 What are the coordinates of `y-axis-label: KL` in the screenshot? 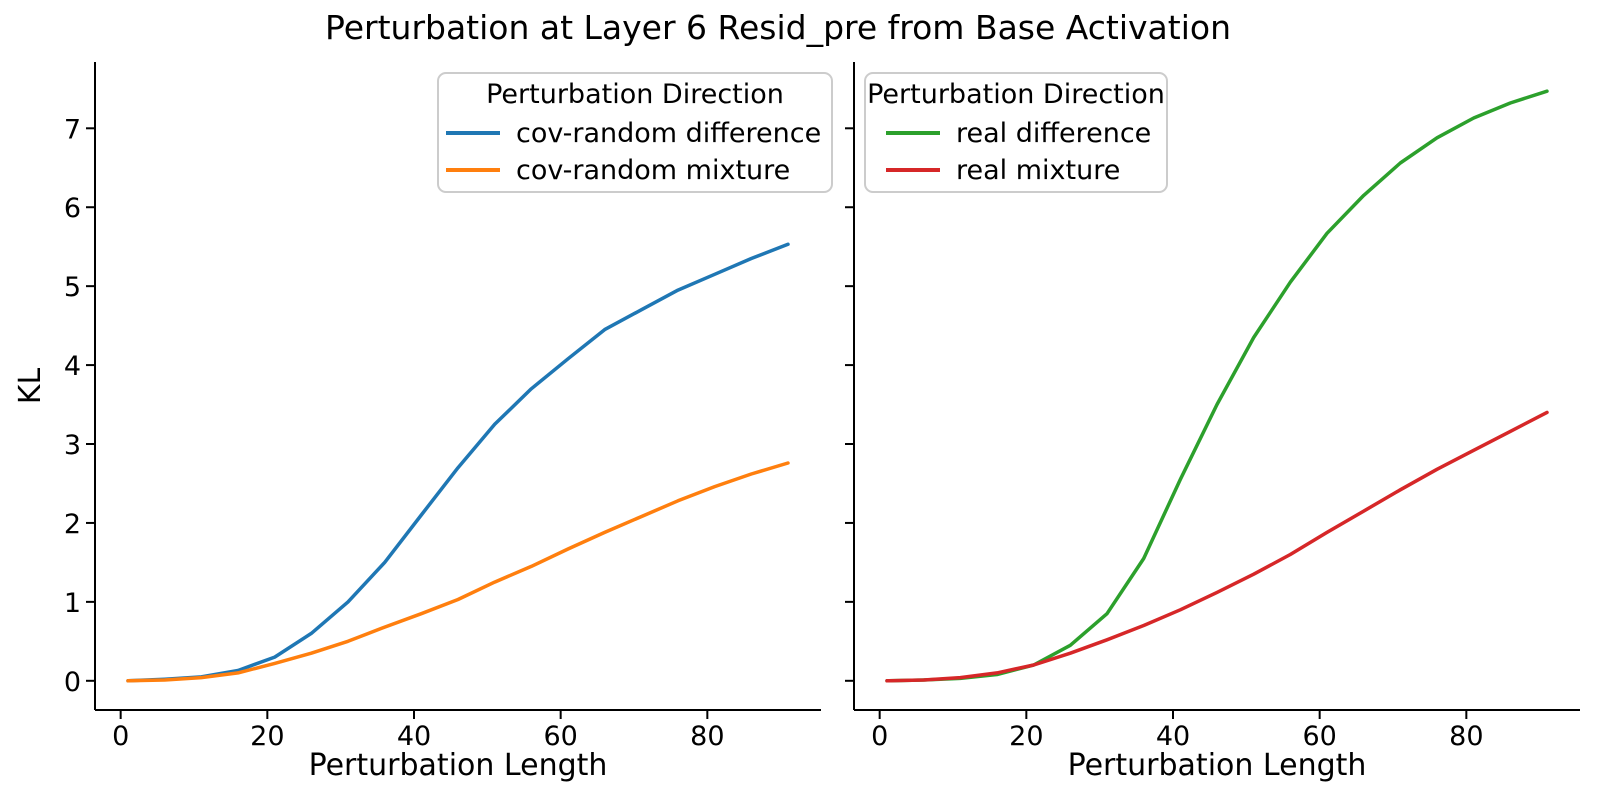 It's located at (30, 386).